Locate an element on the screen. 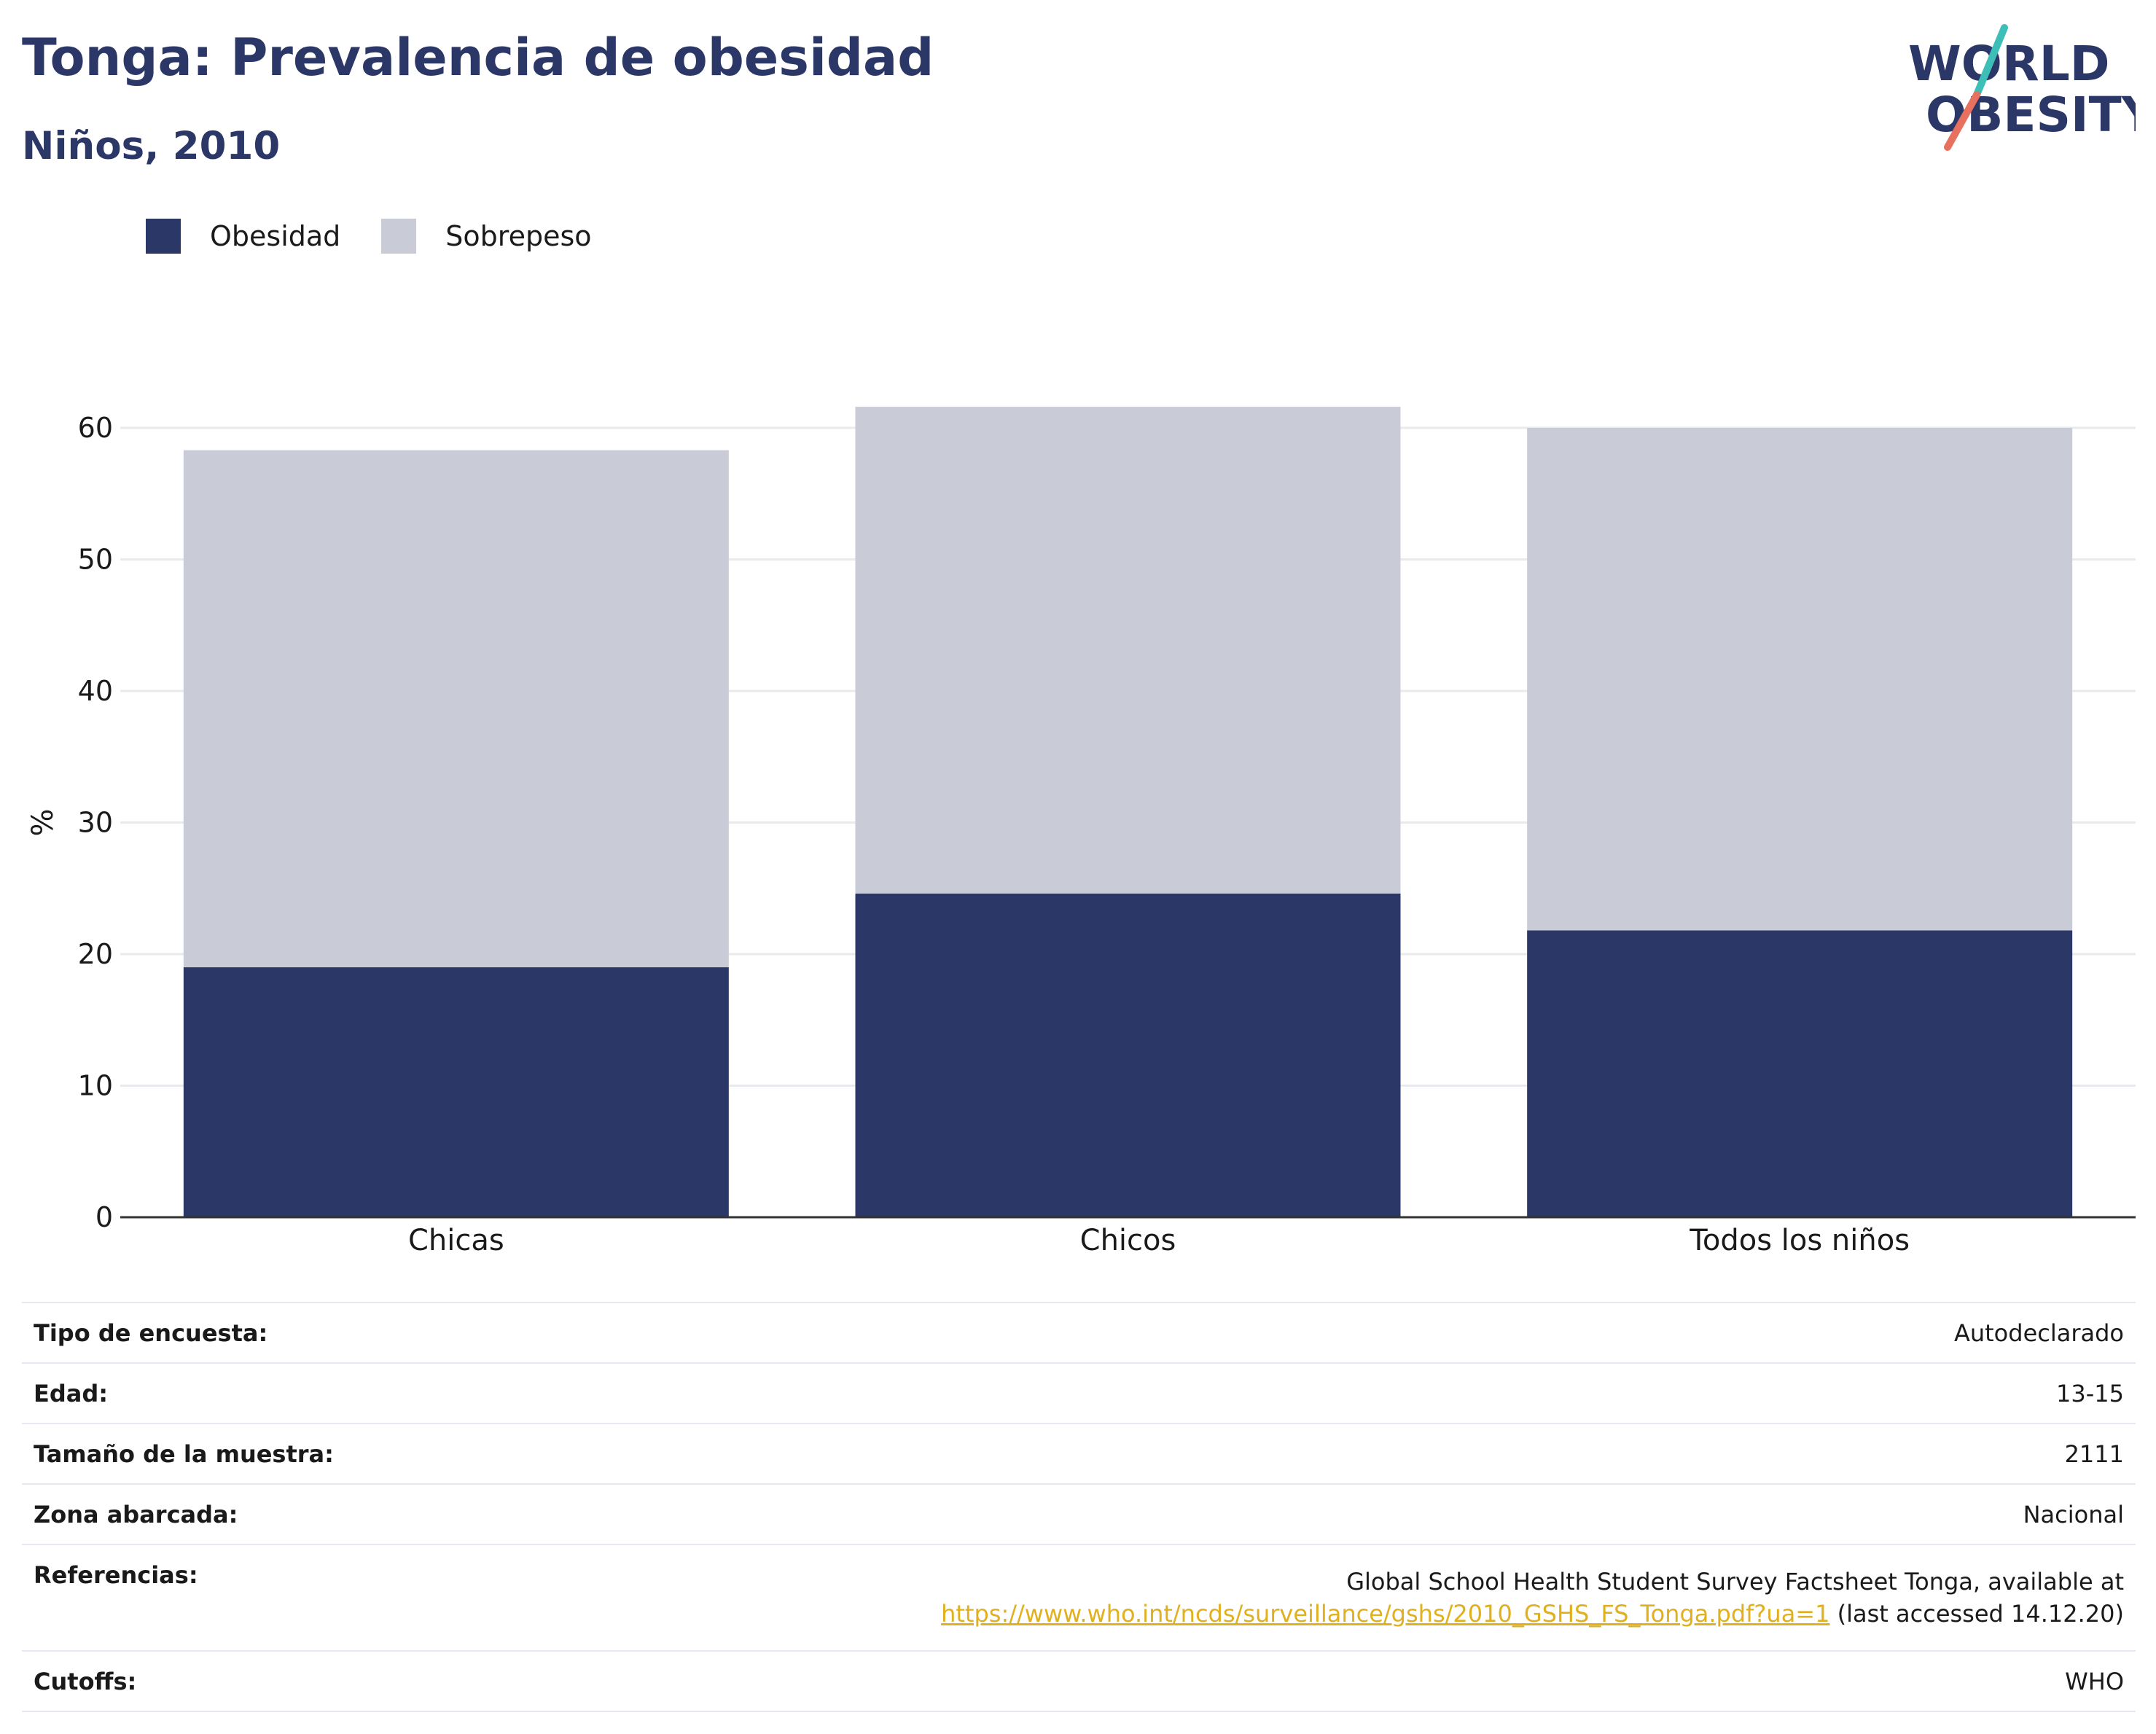 The image size is (2156, 1734). info-value: WHO is located at coordinates (1303, 1681).